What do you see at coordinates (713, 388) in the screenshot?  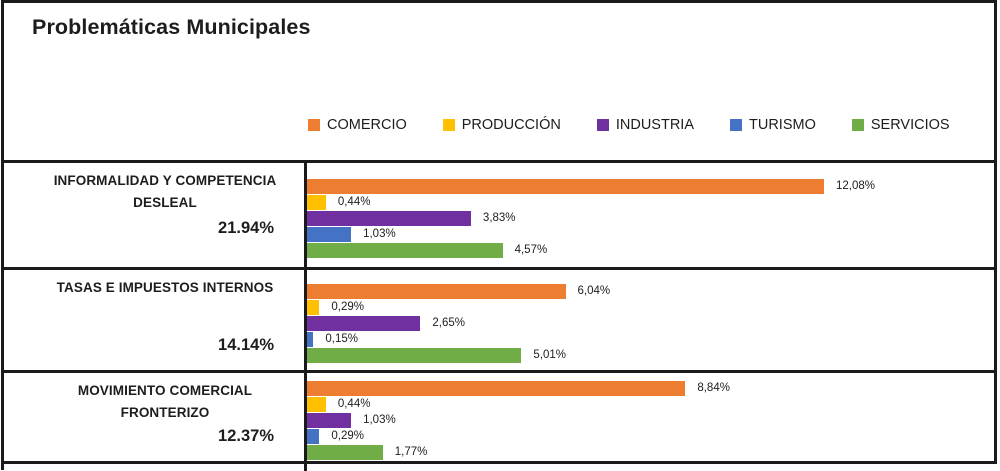 I see `bar-value-label: 8,84%` at bounding box center [713, 388].